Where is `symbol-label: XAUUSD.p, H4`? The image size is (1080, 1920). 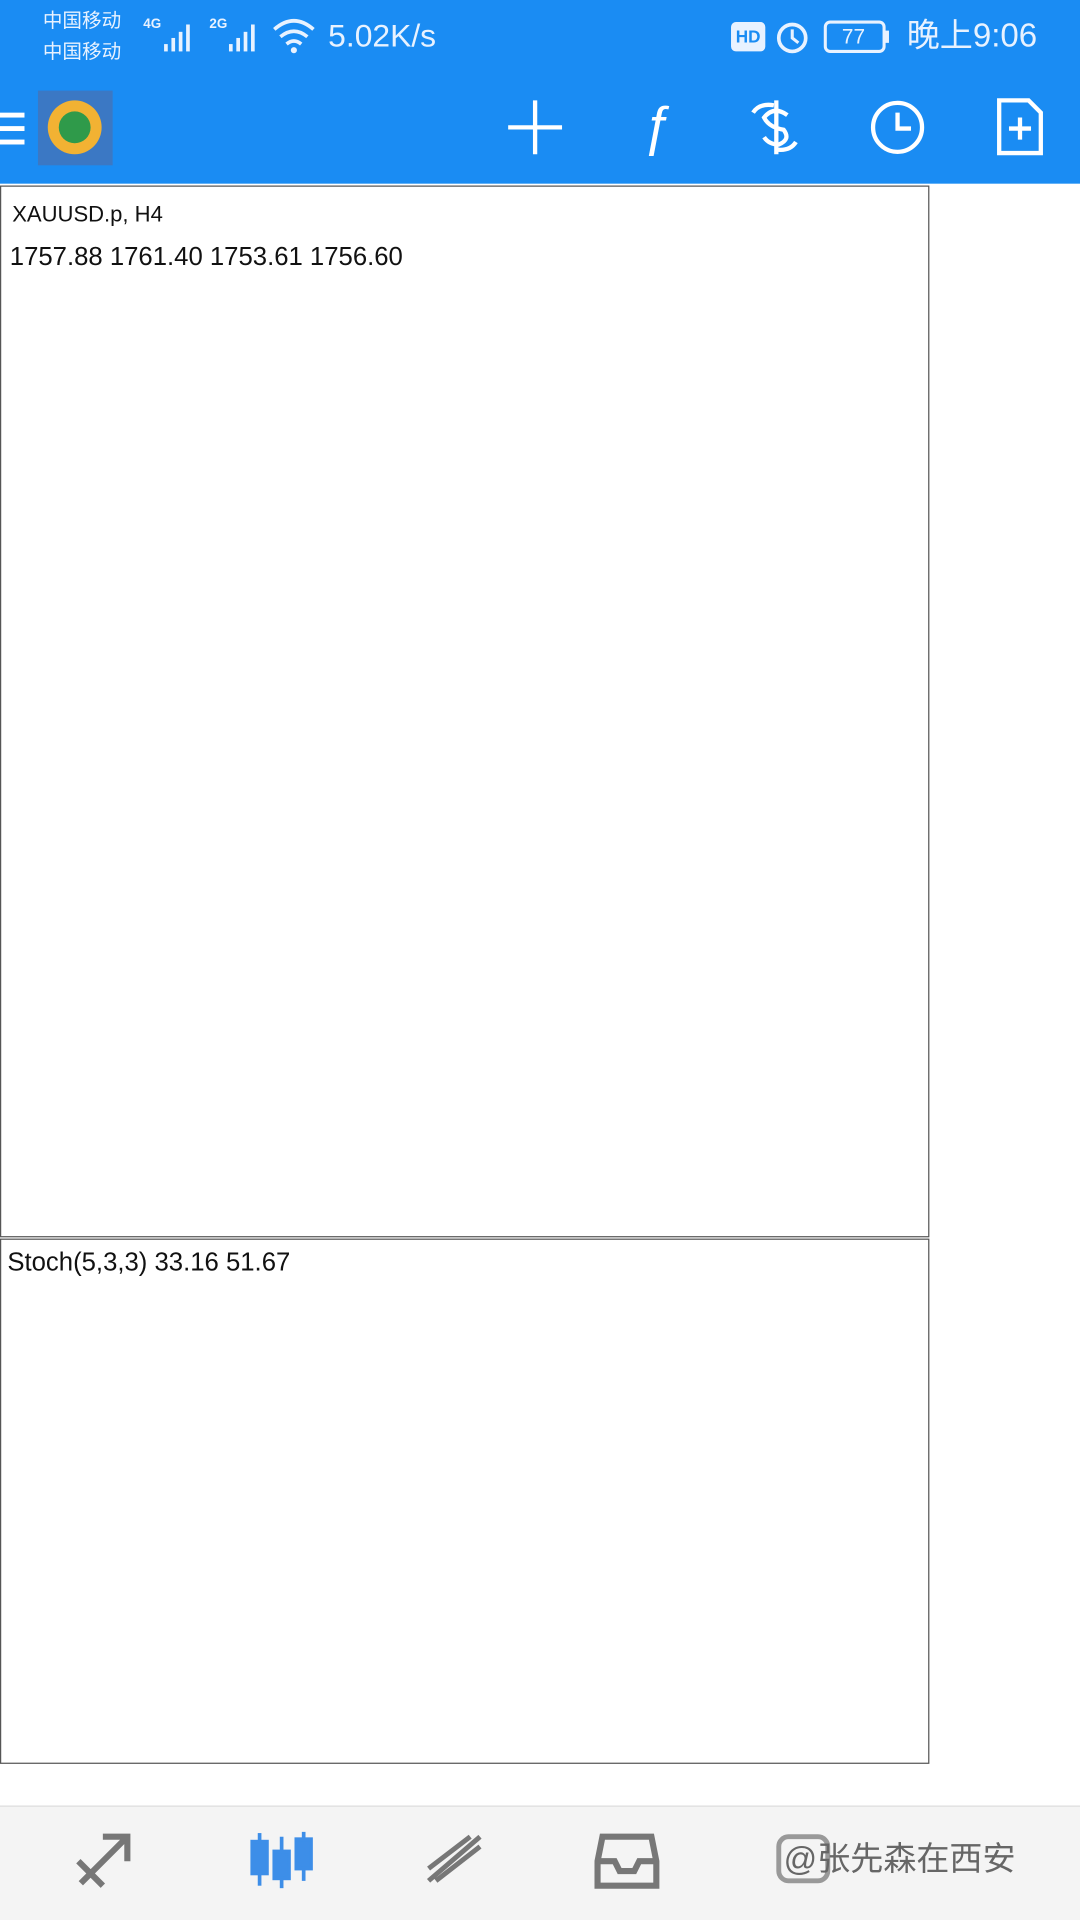 symbol-label: XAUUSD.p, H4 is located at coordinates (87, 213).